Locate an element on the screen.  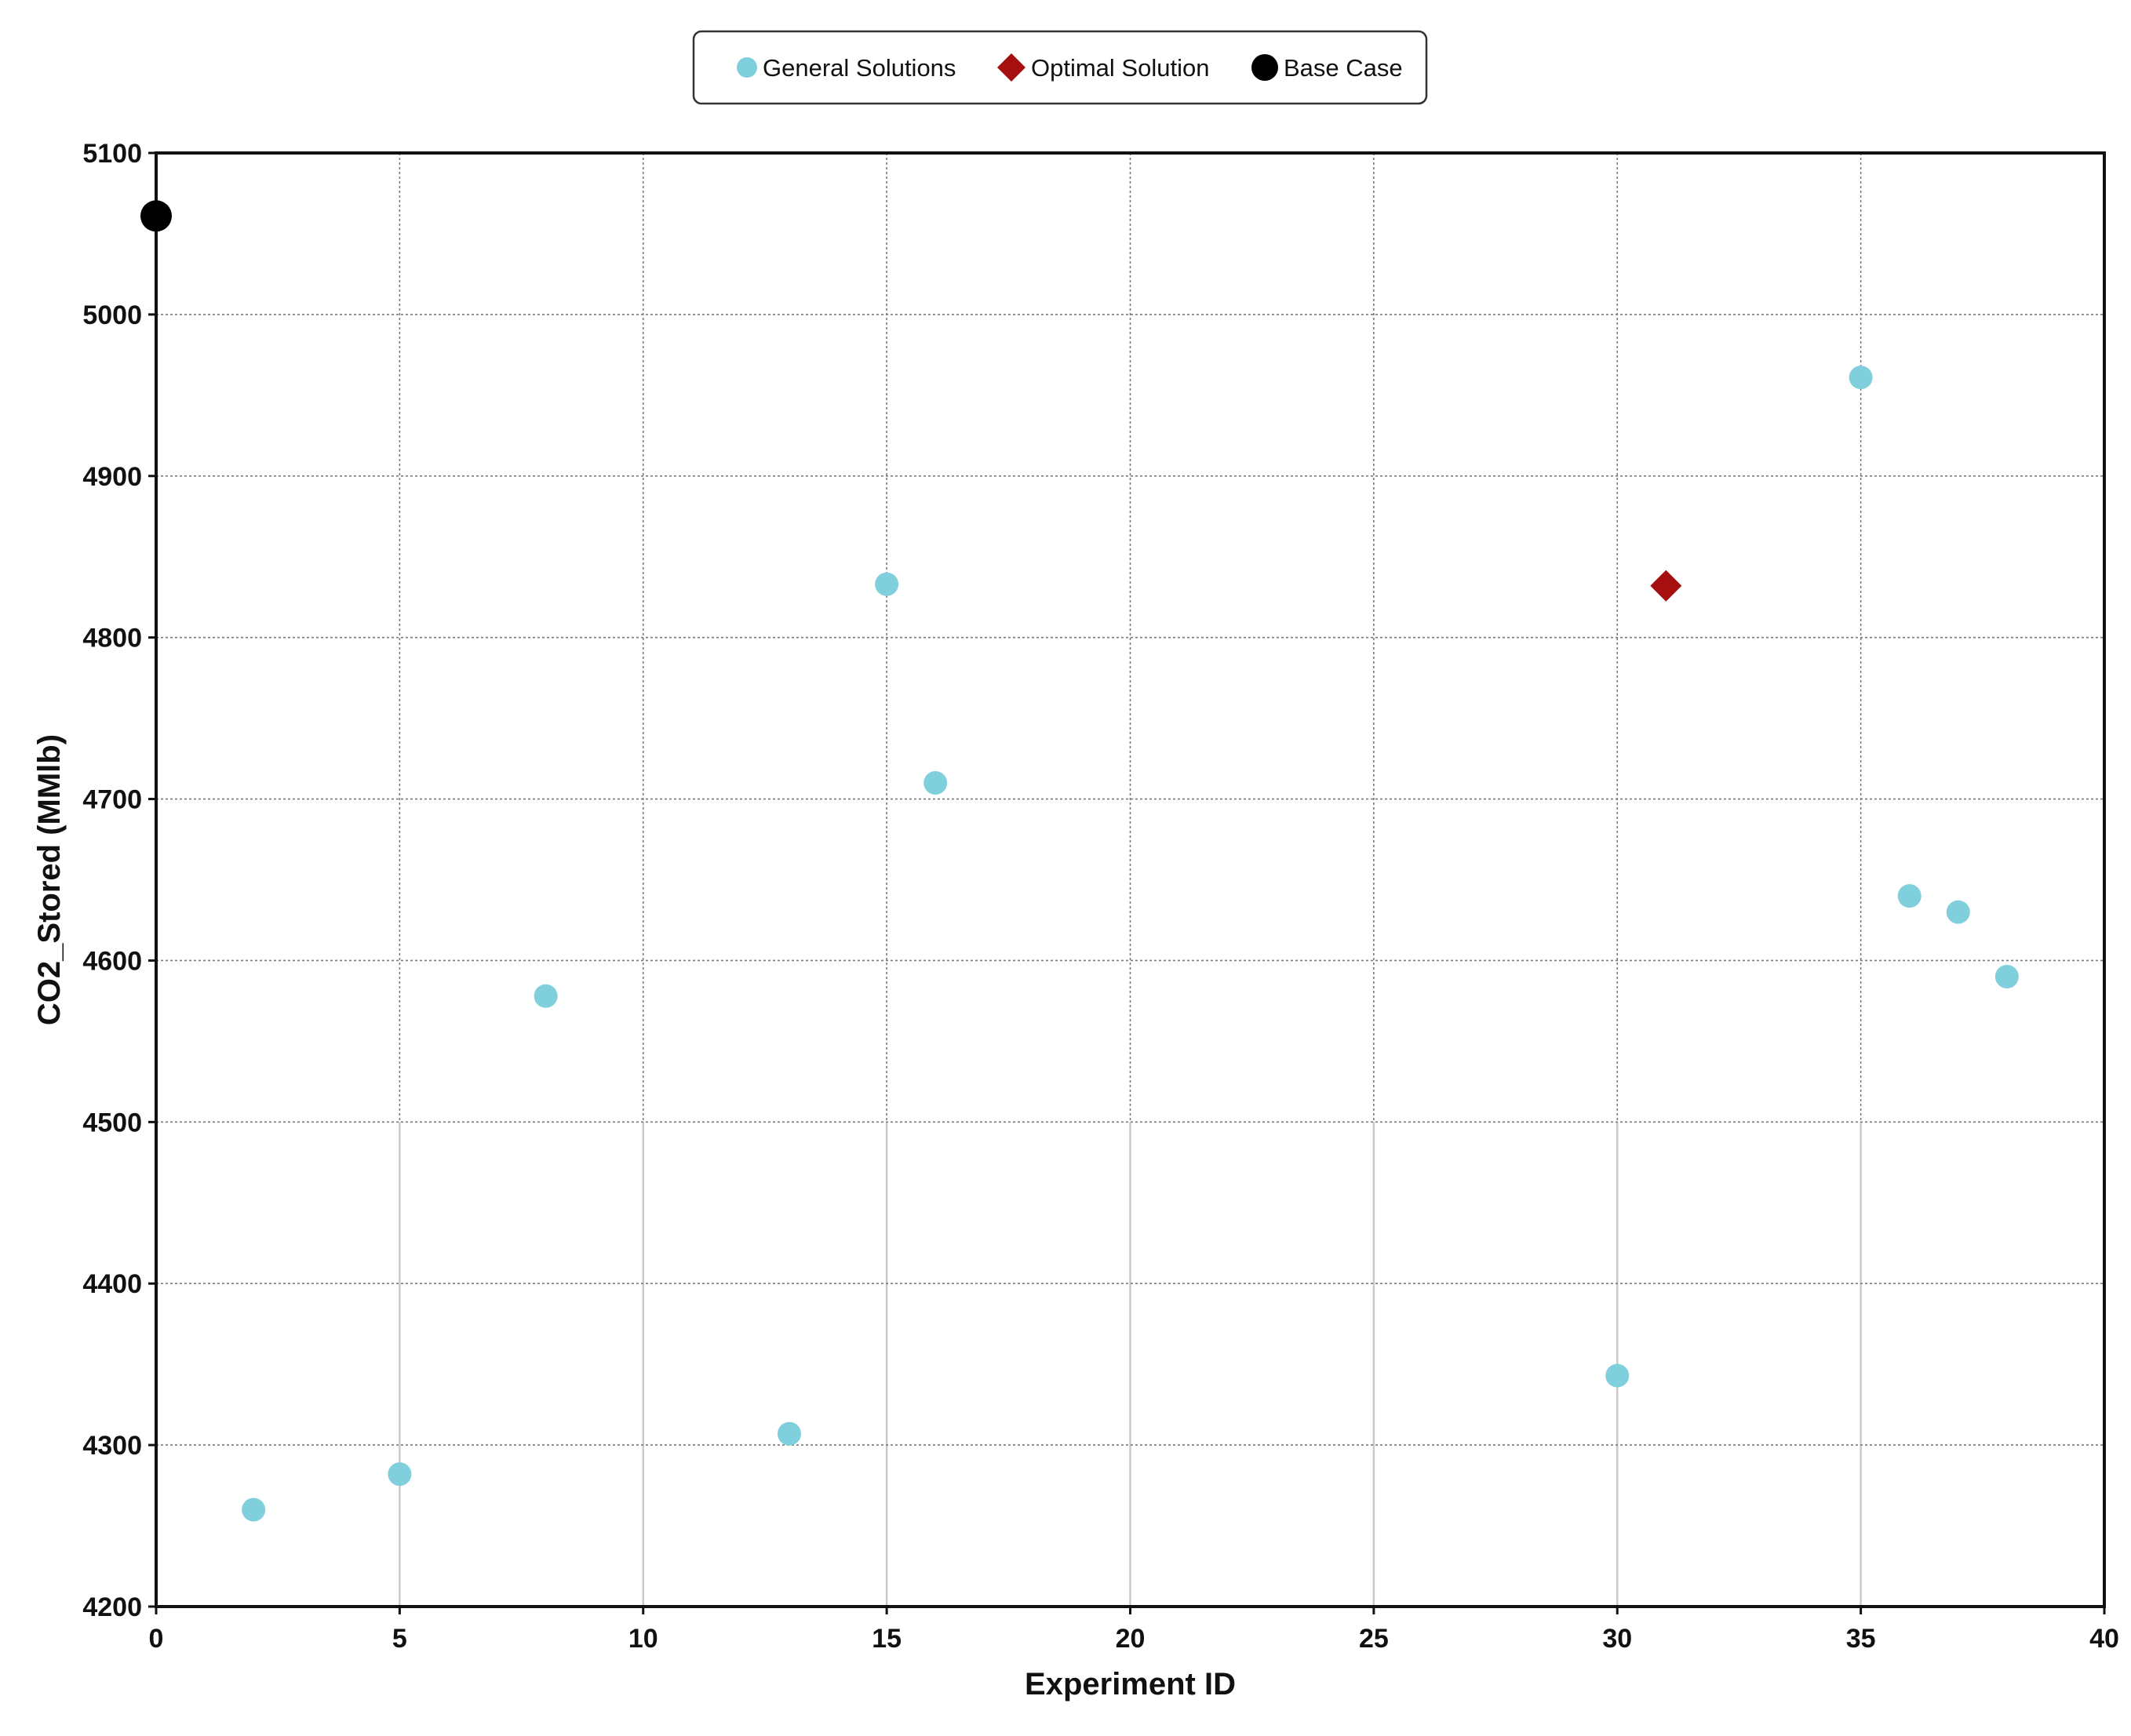
optimal-solution-diamond is located at coordinates (1666, 586).